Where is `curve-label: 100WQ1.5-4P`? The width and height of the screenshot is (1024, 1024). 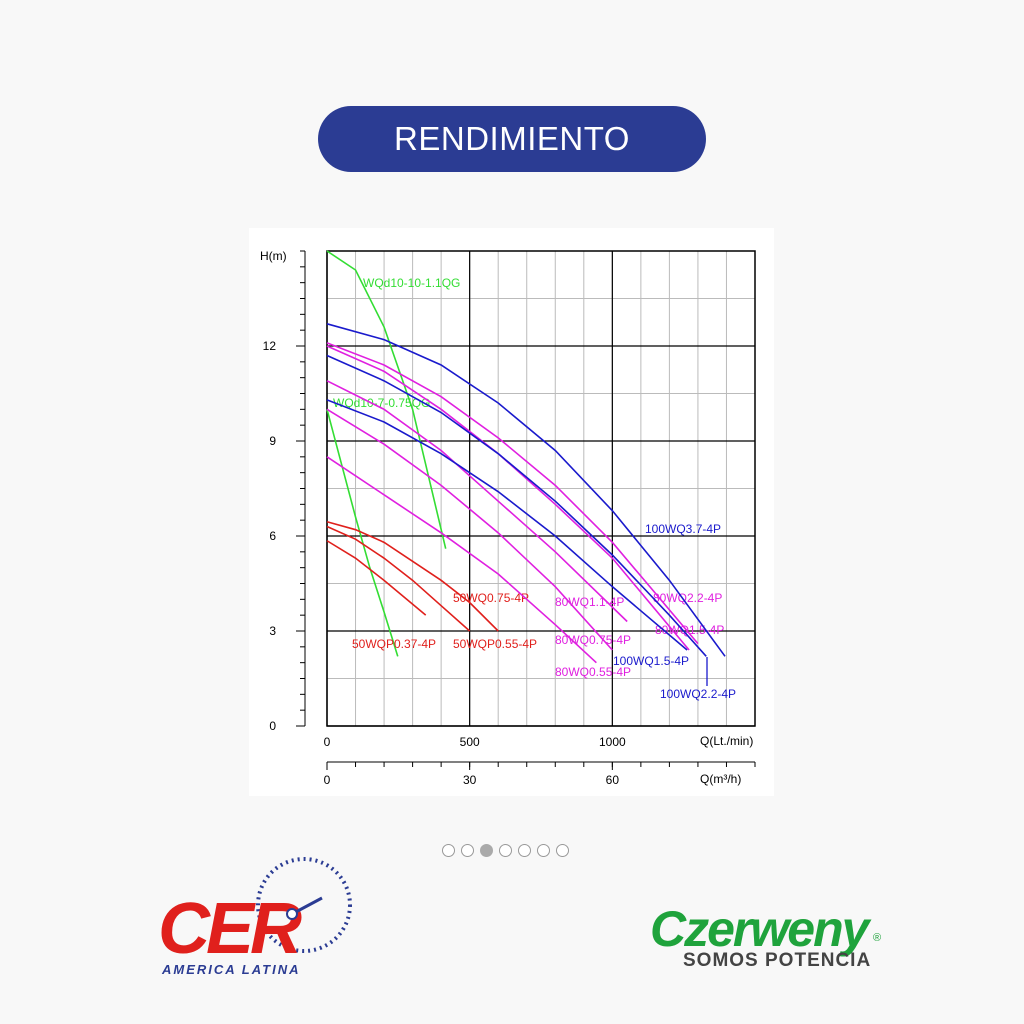
curve-label: 100WQ1.5-4P is located at coordinates (651, 661).